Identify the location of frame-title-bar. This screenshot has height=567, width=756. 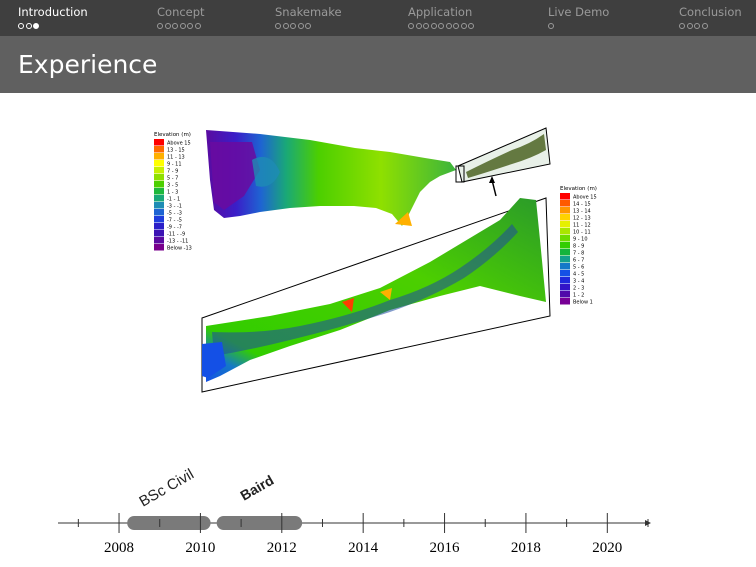
(378, 64).